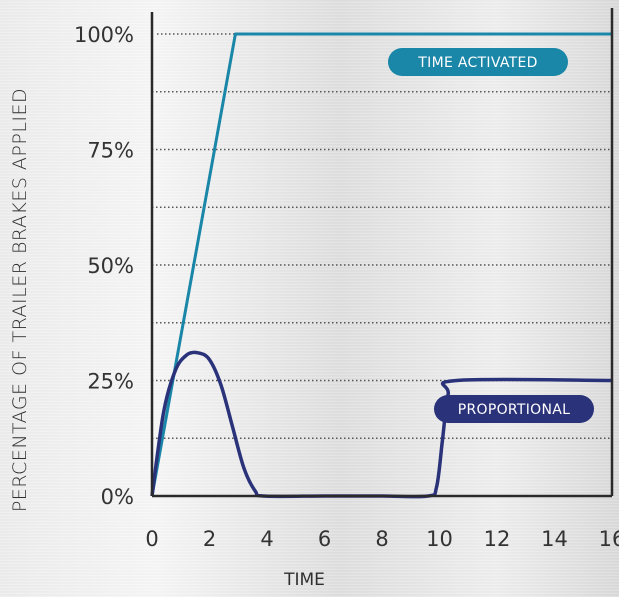 The width and height of the screenshot is (619, 597). I want to click on x-tick-labels: 0 2 4 6 8 10 12 14 16, so click(382, 539).